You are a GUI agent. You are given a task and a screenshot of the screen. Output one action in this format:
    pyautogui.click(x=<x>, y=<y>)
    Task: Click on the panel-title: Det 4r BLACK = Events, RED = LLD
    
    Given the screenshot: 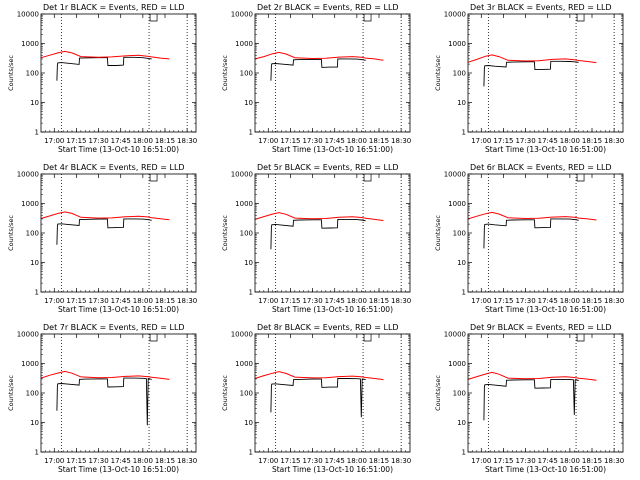 What is the action you would take?
    pyautogui.click(x=114, y=167)
    